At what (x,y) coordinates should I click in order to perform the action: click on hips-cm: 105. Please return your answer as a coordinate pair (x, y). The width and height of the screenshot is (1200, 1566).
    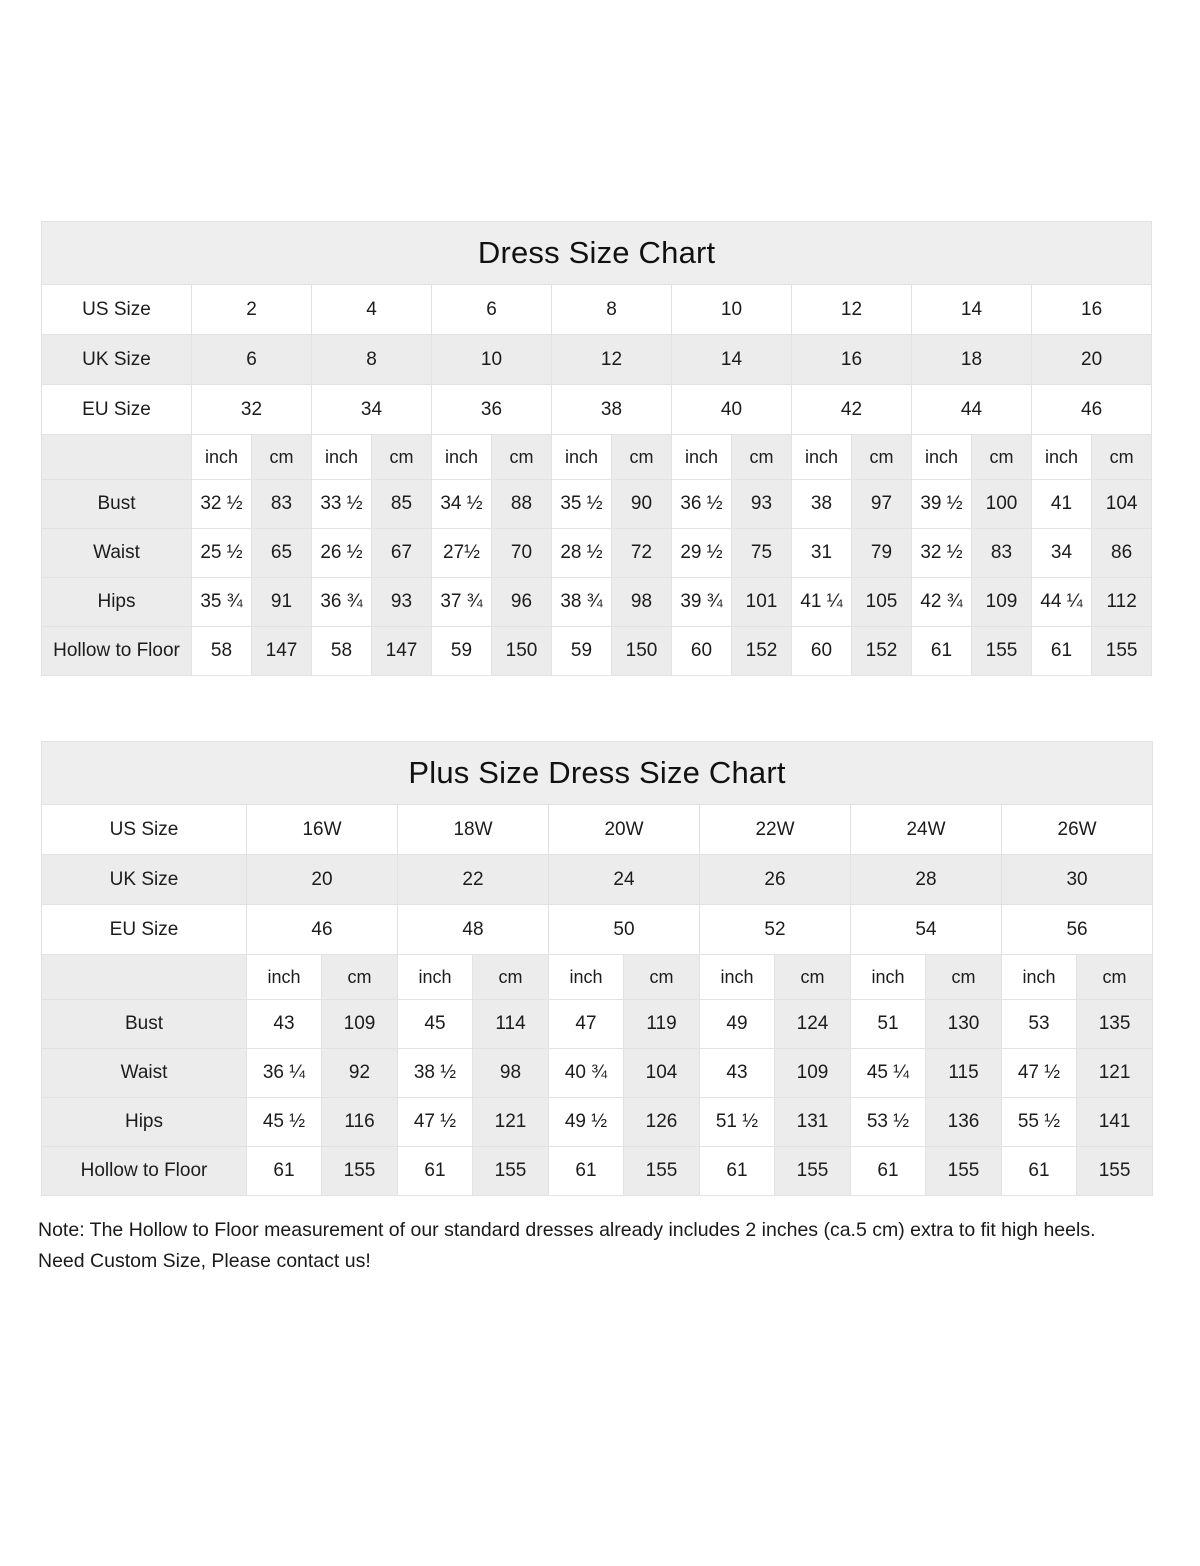
    Looking at the image, I should click on (881, 602).